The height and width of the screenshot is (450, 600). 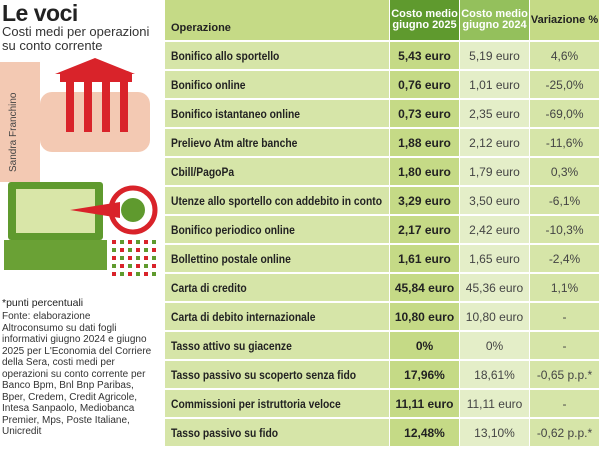 What do you see at coordinates (424, 258) in the screenshot?
I see `cost-2025-text: 1,61 euro` at bounding box center [424, 258].